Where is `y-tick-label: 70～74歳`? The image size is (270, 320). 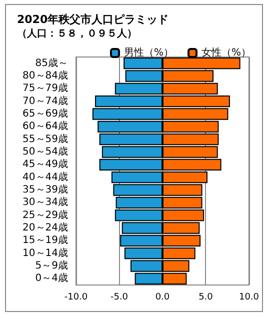 y-tick-label: 70～74歳 is located at coordinates (45, 100).